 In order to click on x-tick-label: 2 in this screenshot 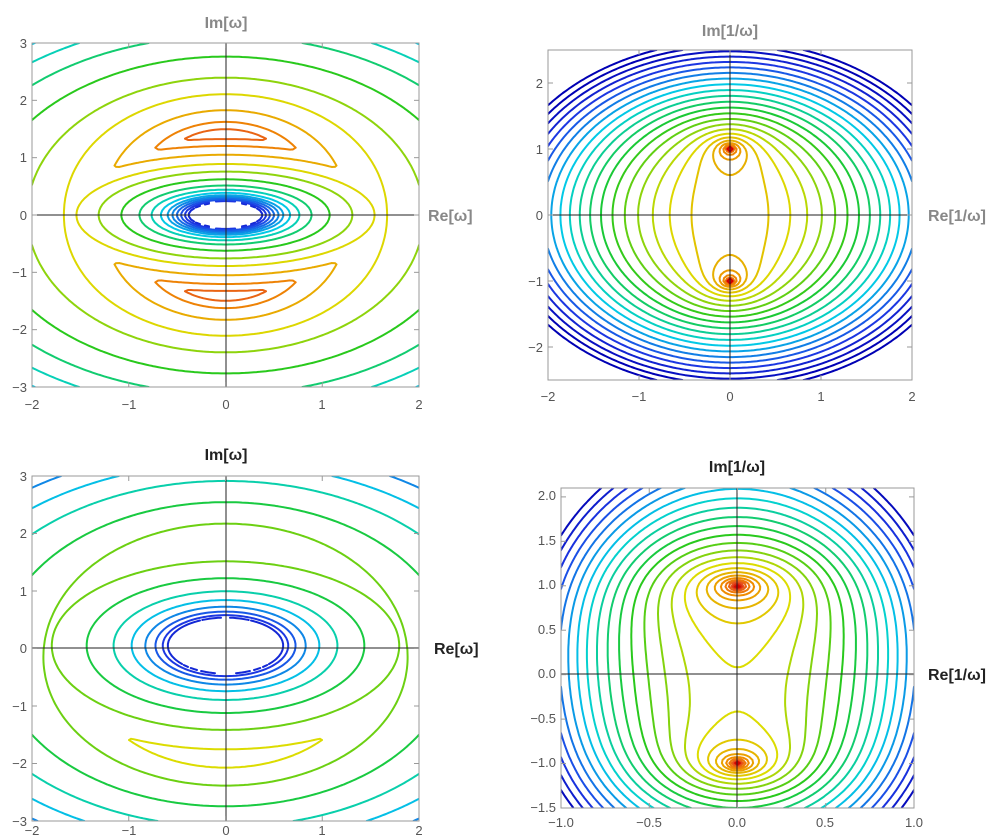, I will do `click(911, 396)`.